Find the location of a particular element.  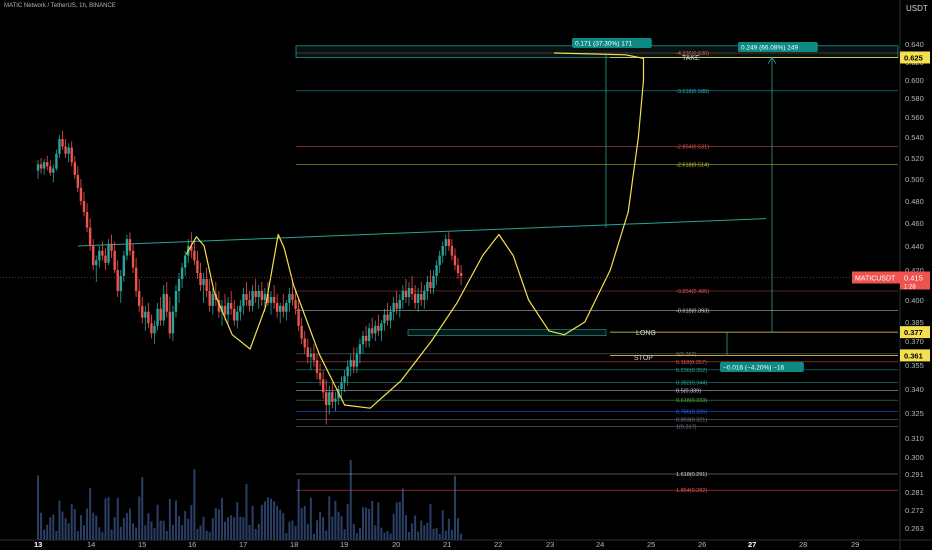

y-tick-label: 0.291 is located at coordinates (914, 474).